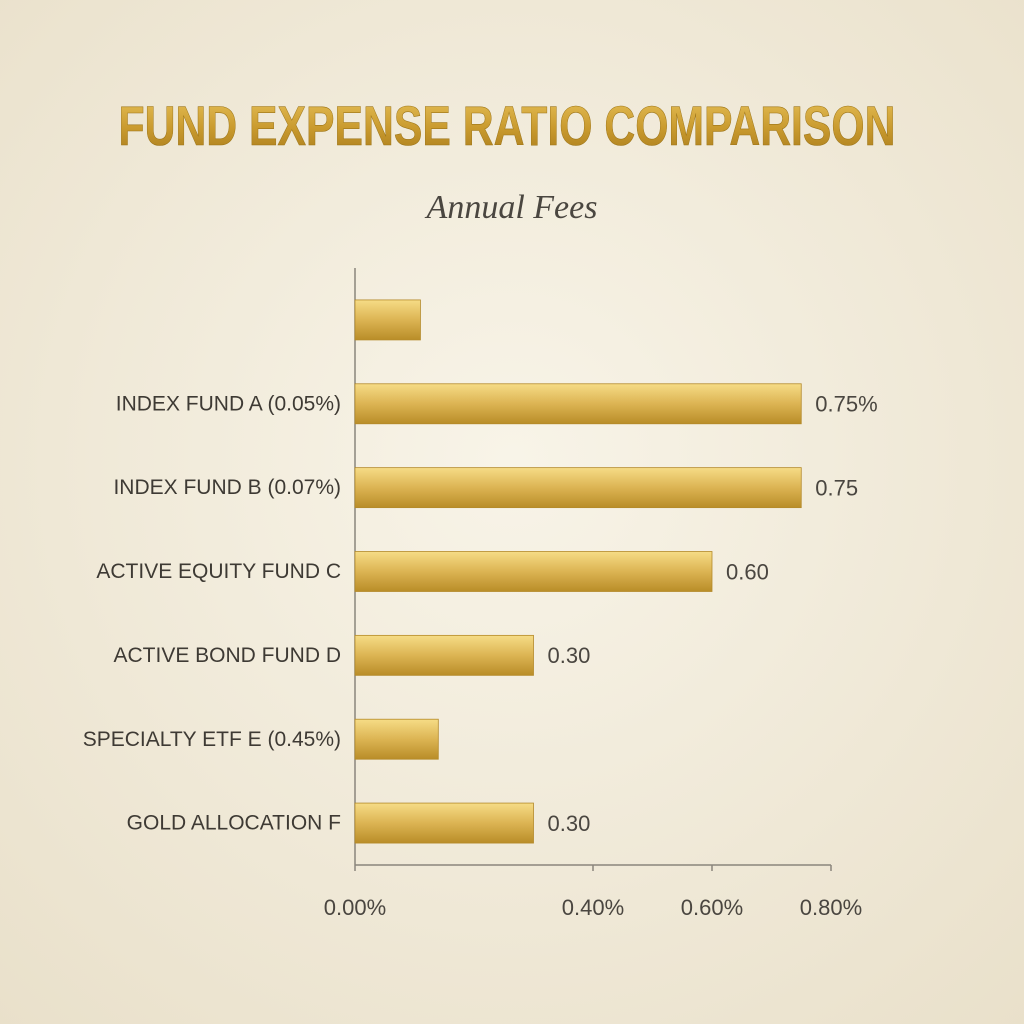 The image size is (1024, 1024). Describe the element at coordinates (831, 907) in the screenshot. I see `x-tick-label: 0.80%` at that location.